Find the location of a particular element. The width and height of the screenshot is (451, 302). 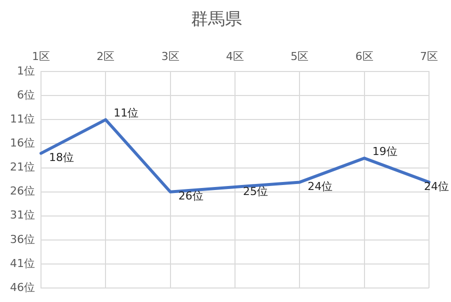

y-tick-label: 41位 is located at coordinates (22, 263).